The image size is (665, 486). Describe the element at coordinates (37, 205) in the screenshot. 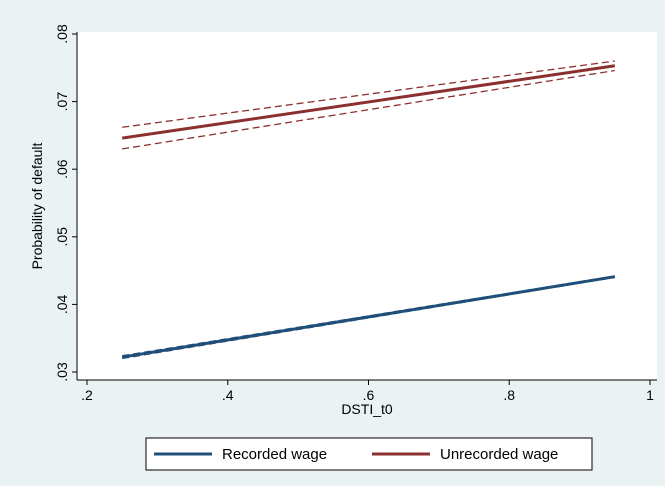

I see `y-axis-label: Probability of default` at that location.